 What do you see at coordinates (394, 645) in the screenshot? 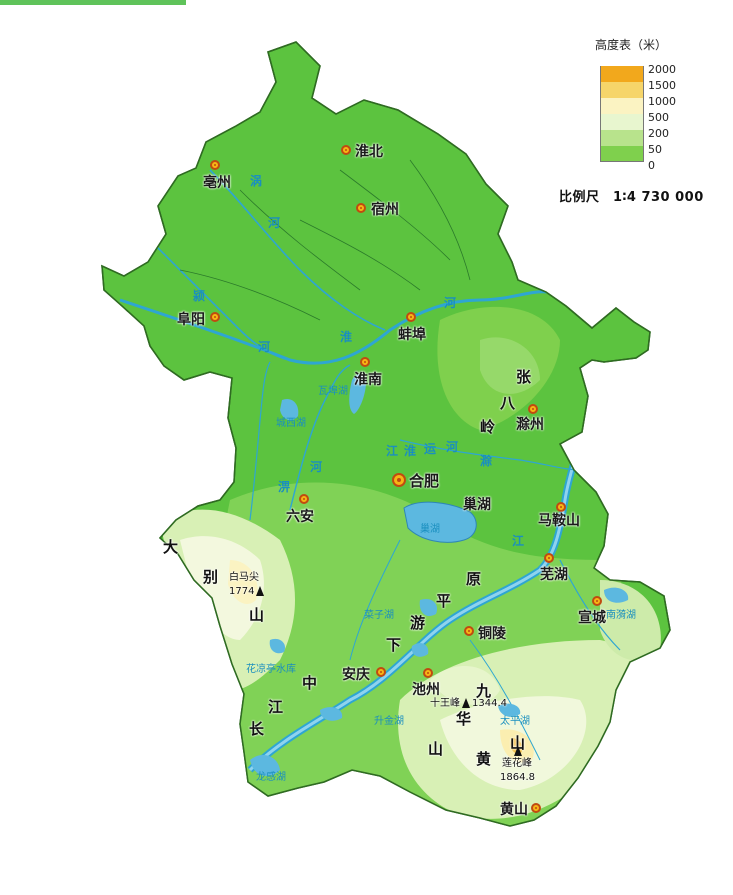
I see `plain-label-xia: 下` at bounding box center [394, 645].